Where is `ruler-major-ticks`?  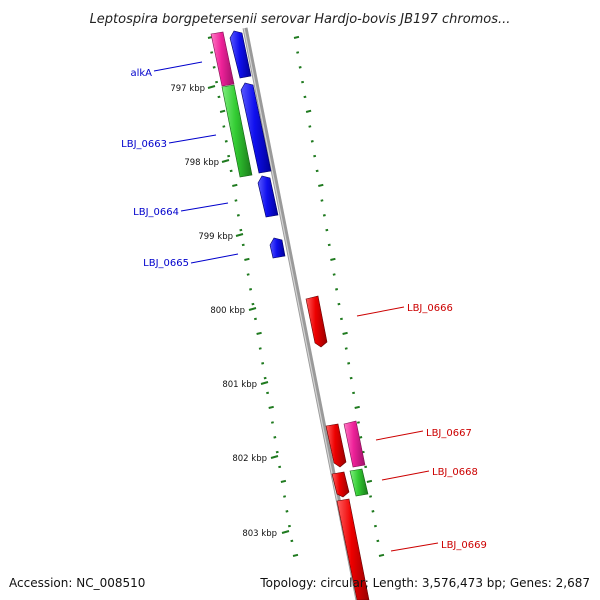 ruler-major-ticks is located at coordinates (248, 309).